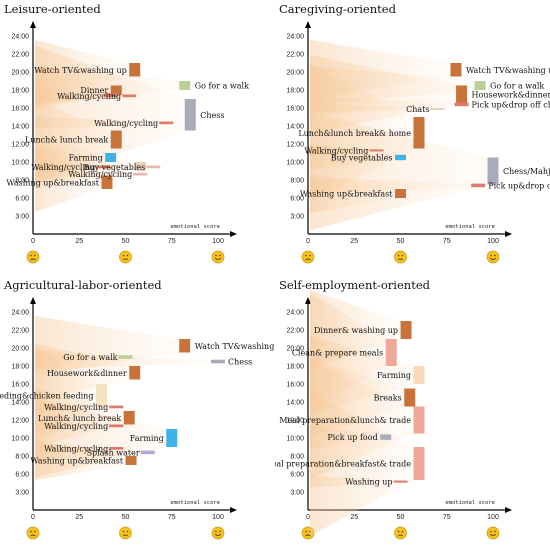  I want to click on y-tick-label: 8:00, so click(297, 457).